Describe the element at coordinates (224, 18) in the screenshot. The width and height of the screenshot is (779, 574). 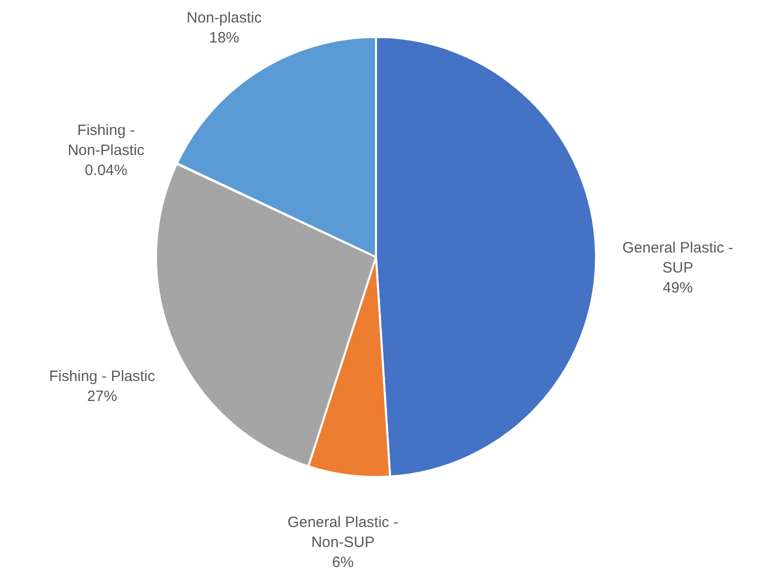
I see `slice-label: Non-plastic` at that location.